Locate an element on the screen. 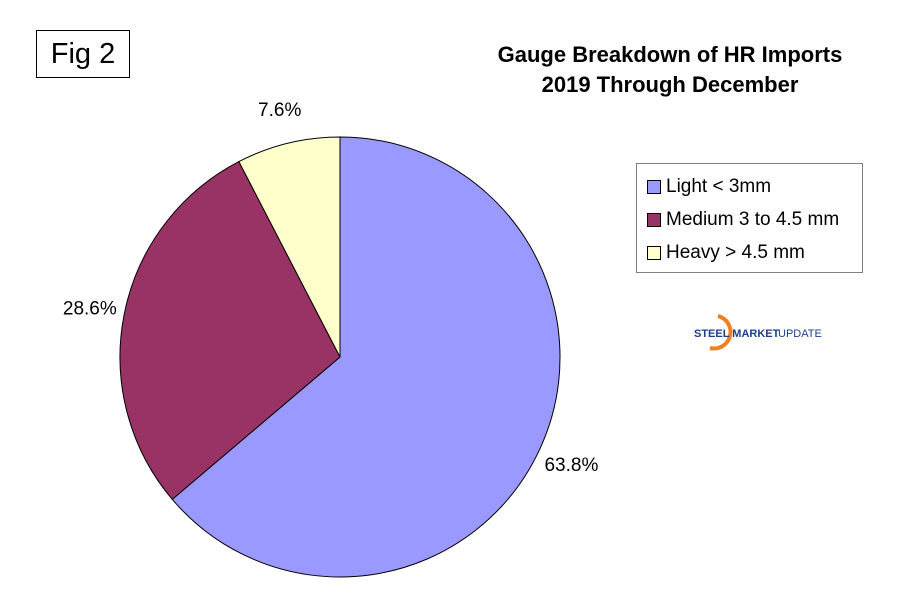  legend-item-heavy: Heavy > 4.5 mm is located at coordinates (754, 252).